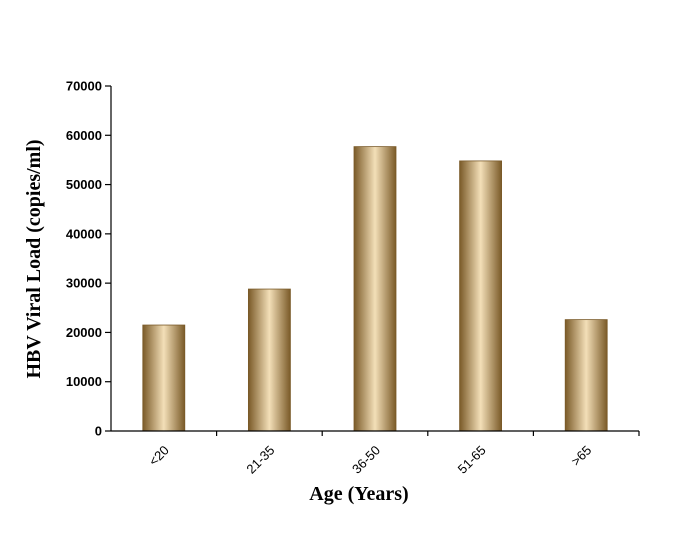 The height and width of the screenshot is (541, 700). I want to click on y-tick-label: 40000, so click(84, 233).